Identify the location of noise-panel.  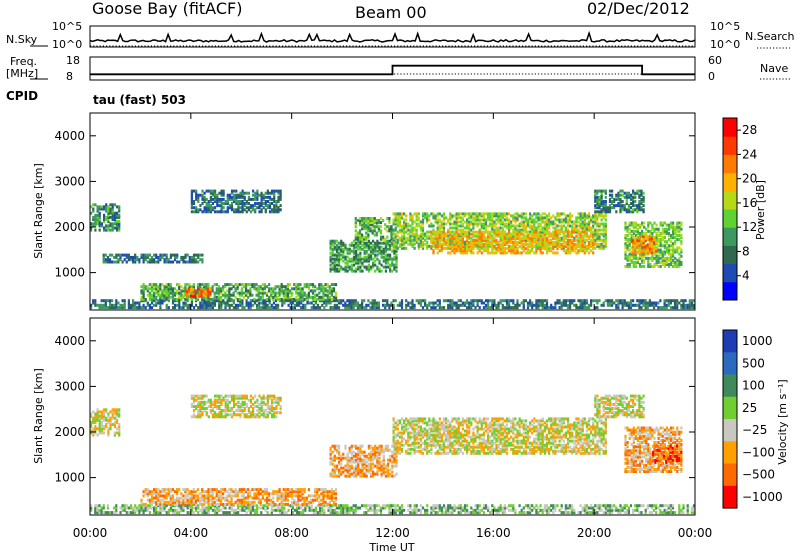
(392, 36).